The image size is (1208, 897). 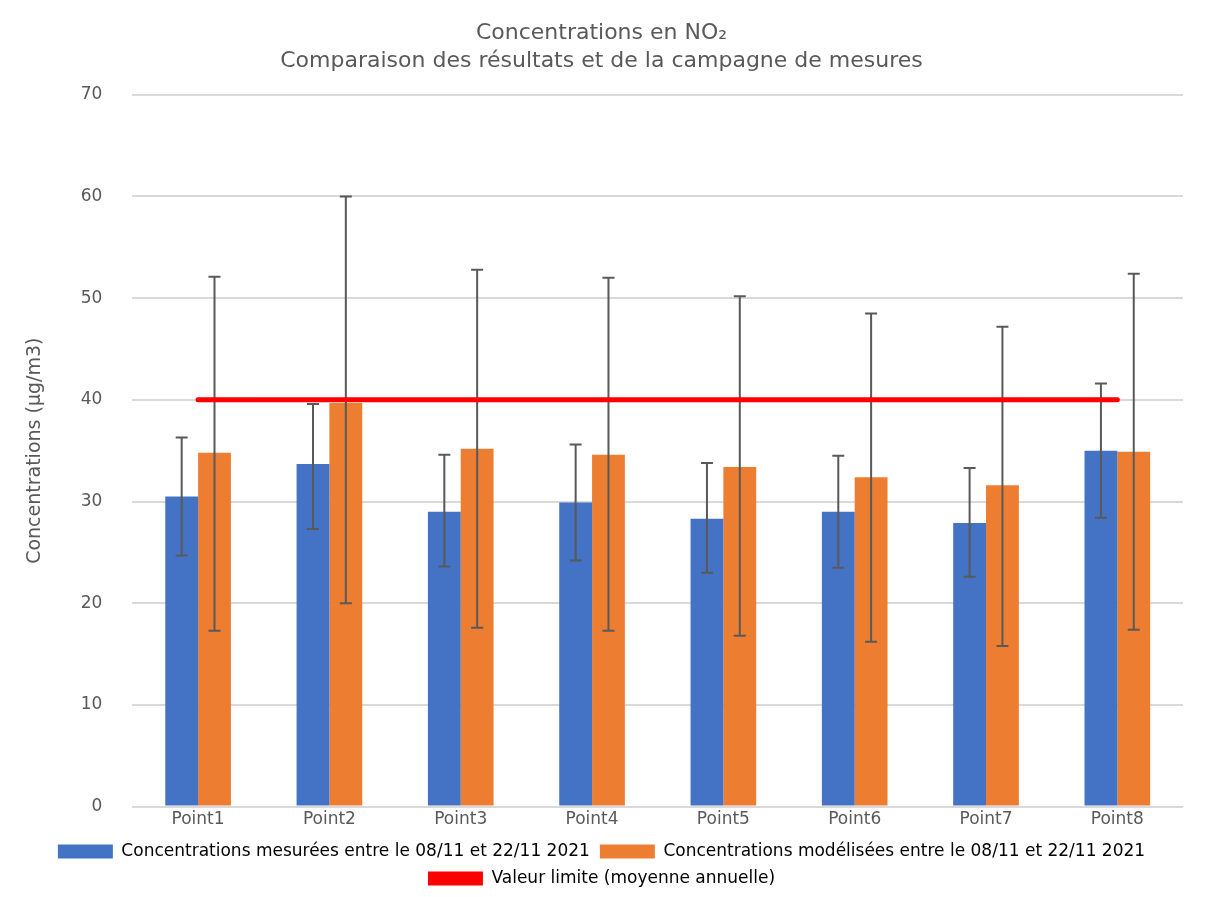 What do you see at coordinates (329, 818) in the screenshot?
I see `x-tick-label: Point2` at bounding box center [329, 818].